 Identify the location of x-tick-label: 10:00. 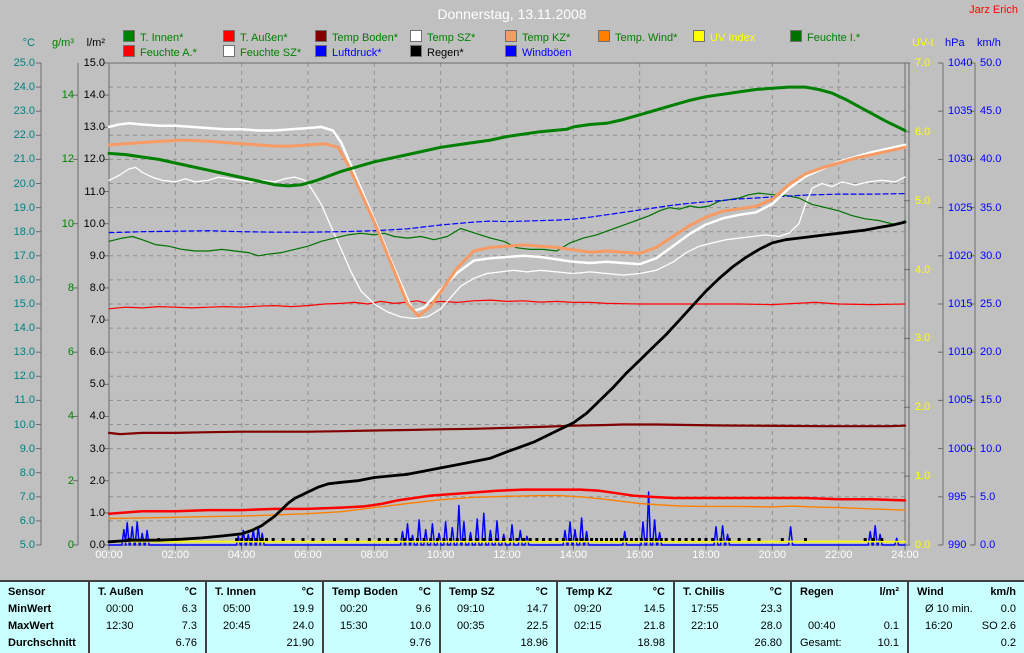
(440, 555).